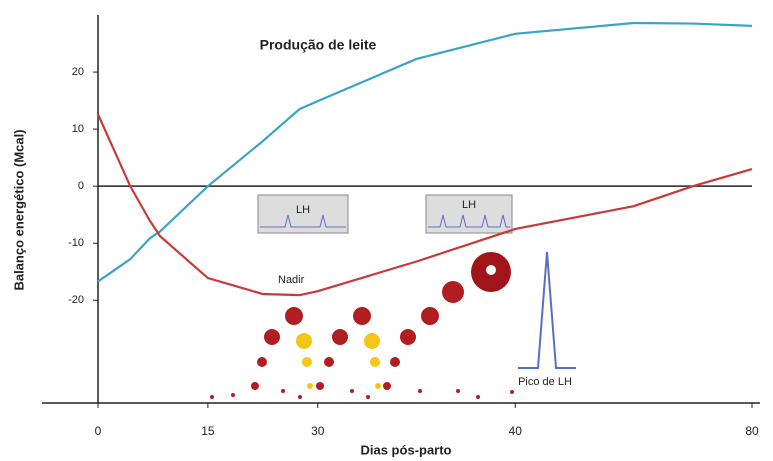 The image size is (773, 461). I want to click on x-tick-label: 0, so click(98, 431).